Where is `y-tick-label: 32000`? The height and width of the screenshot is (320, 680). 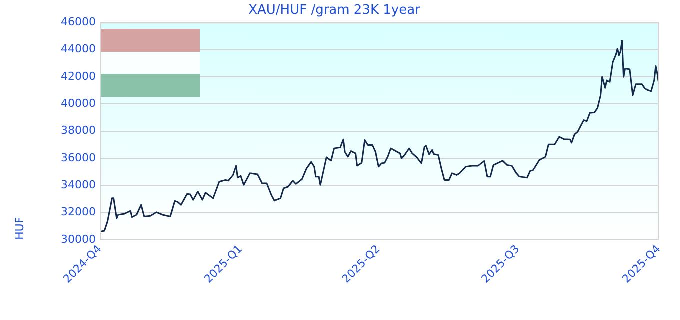 y-tick-label: 32000 is located at coordinates (78, 212).